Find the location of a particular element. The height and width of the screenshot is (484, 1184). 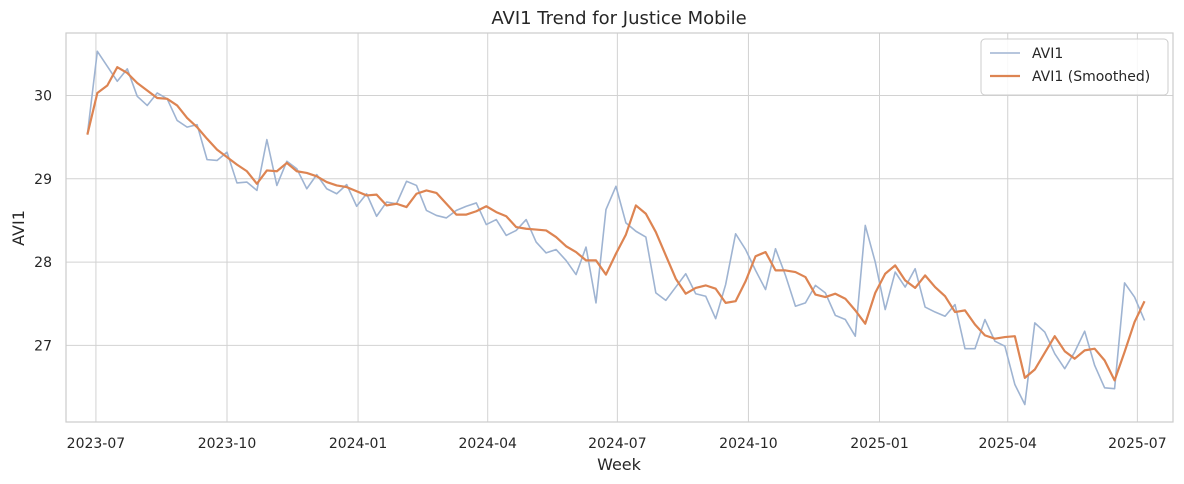

x-tick-label: 2023-10 is located at coordinates (227, 444).